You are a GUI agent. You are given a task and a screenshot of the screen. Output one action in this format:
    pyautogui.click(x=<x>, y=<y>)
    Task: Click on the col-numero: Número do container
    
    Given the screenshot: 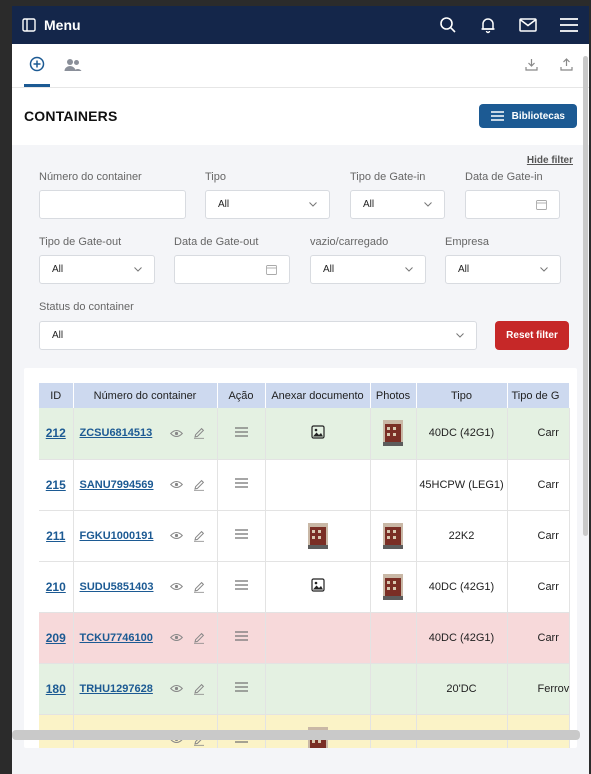 What is the action you would take?
    pyautogui.click(x=145, y=395)
    